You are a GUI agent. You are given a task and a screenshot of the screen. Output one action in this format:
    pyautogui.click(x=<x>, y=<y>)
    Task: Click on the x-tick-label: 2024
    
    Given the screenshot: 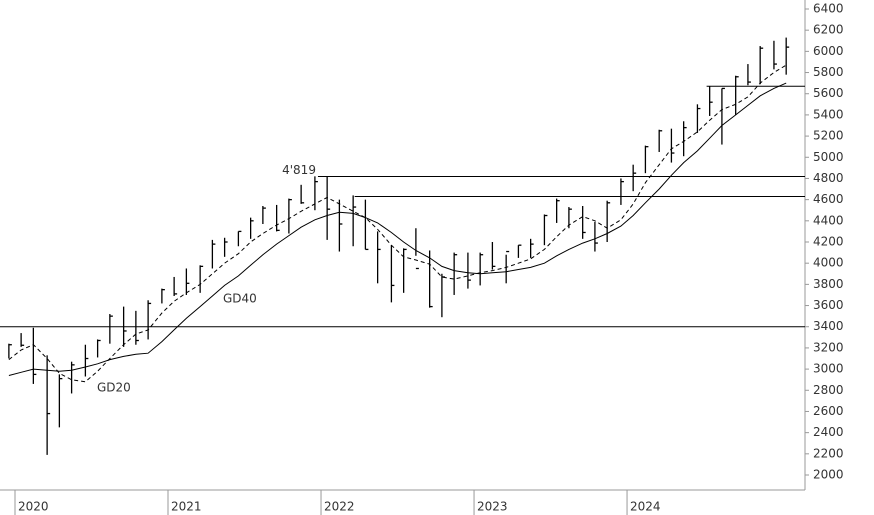 What is the action you would take?
    pyautogui.click(x=645, y=507)
    